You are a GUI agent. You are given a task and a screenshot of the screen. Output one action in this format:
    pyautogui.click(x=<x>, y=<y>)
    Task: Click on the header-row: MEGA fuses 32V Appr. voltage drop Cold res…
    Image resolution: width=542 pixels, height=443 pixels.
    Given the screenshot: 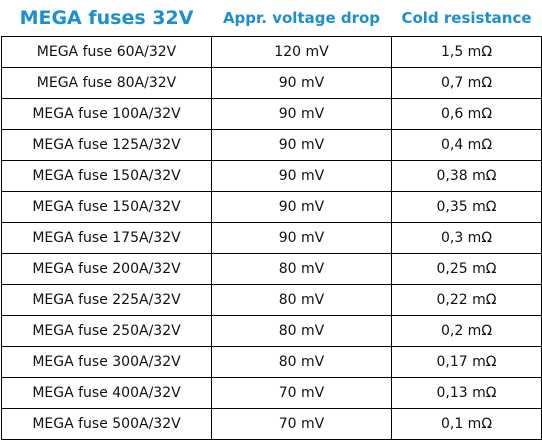 What is the action you would take?
    pyautogui.click(x=271, y=18)
    